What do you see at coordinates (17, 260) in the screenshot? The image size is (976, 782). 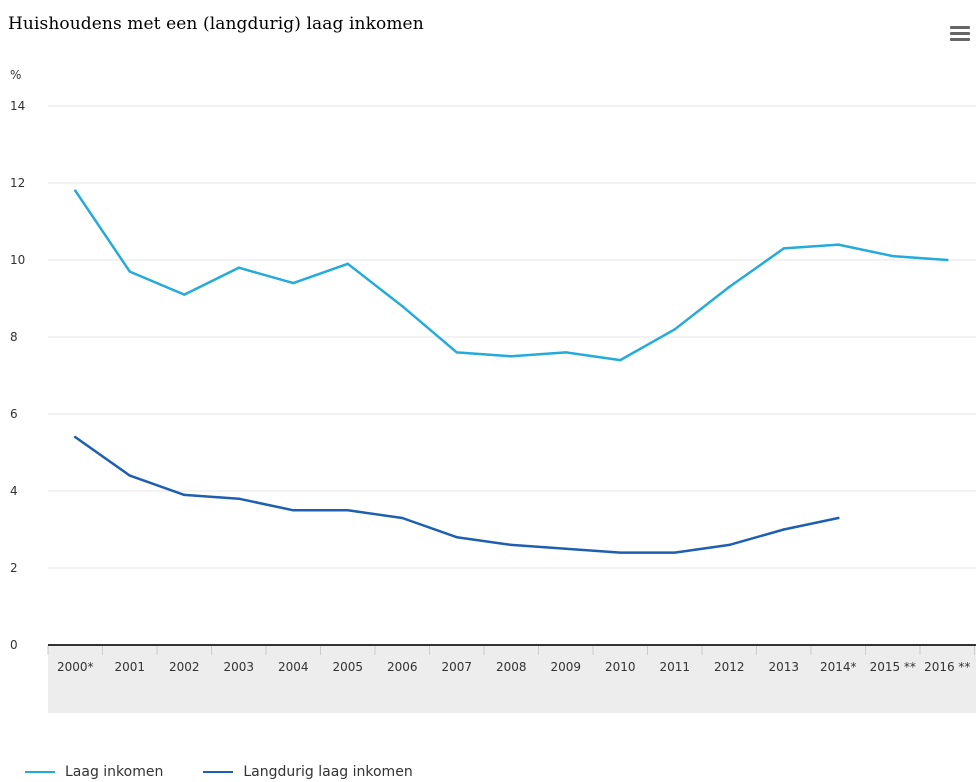 I see `y-tick-label-10: 10` at bounding box center [17, 260].